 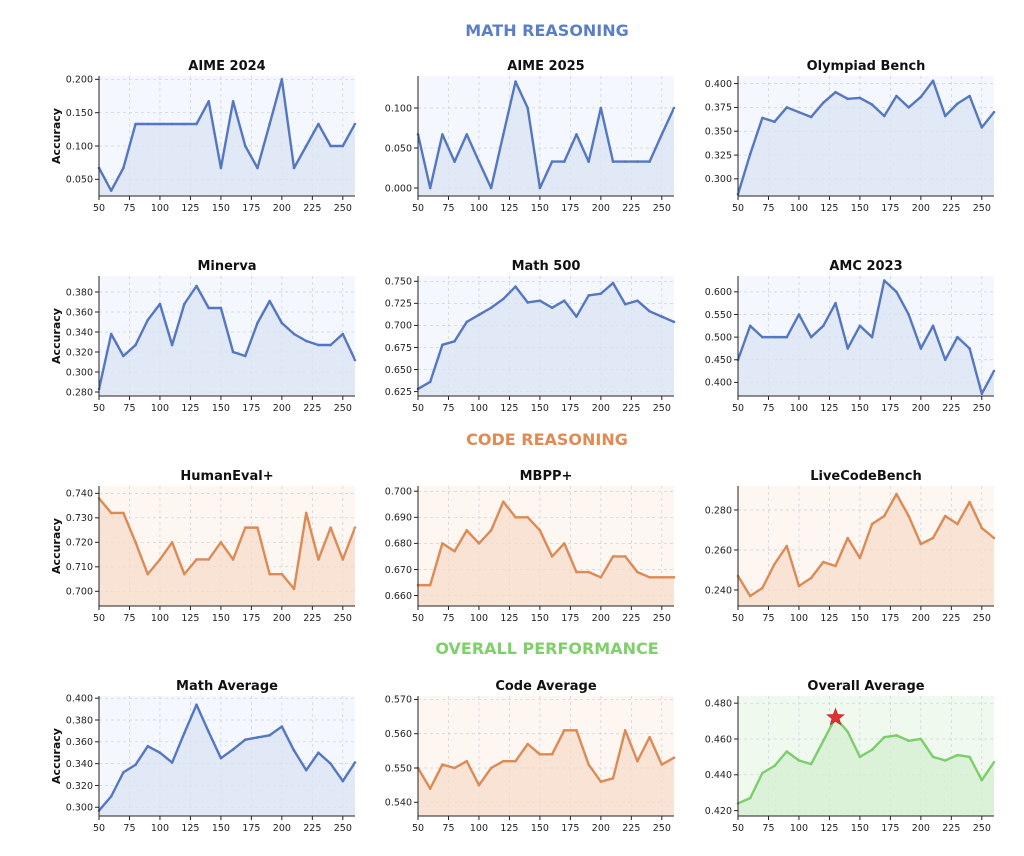 I want to click on panel-title: Overall Average, so click(x=865, y=686).